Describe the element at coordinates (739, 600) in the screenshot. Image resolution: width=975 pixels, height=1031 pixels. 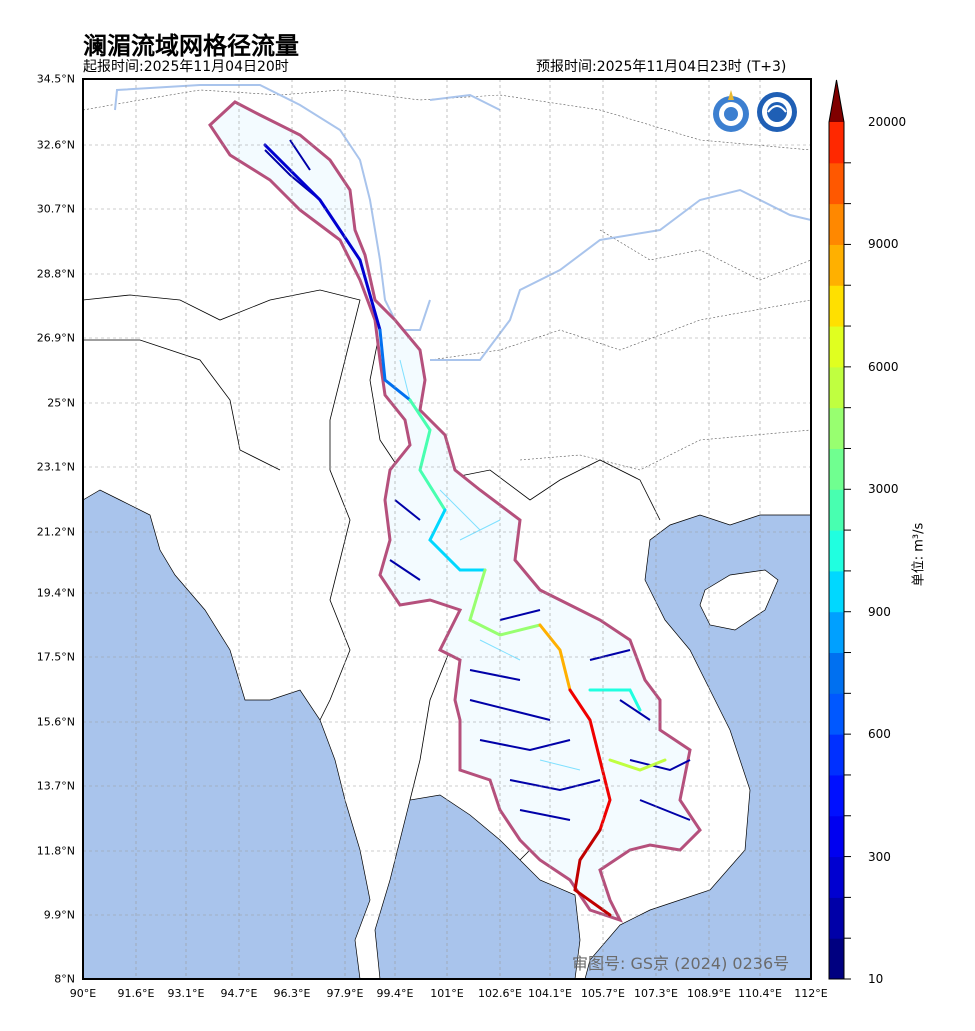
I see `hainan-island` at that location.